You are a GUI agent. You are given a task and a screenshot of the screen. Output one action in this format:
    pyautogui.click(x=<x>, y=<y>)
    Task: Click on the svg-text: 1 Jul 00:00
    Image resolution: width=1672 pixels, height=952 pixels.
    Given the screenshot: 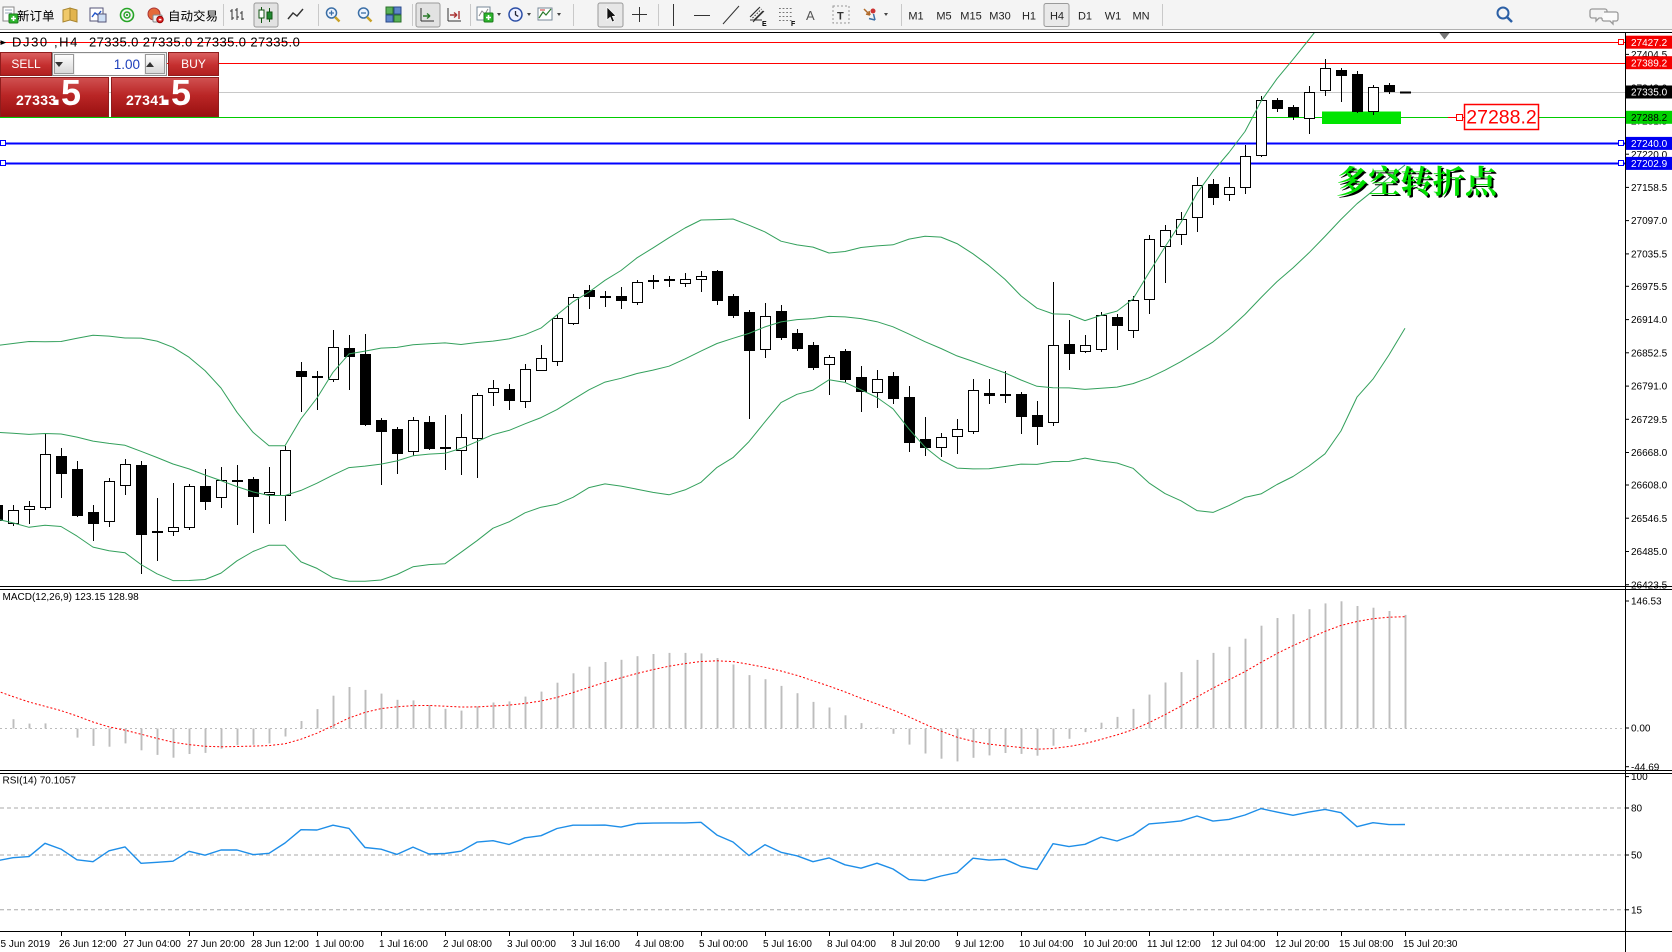 What is the action you would take?
    pyautogui.click(x=339, y=944)
    